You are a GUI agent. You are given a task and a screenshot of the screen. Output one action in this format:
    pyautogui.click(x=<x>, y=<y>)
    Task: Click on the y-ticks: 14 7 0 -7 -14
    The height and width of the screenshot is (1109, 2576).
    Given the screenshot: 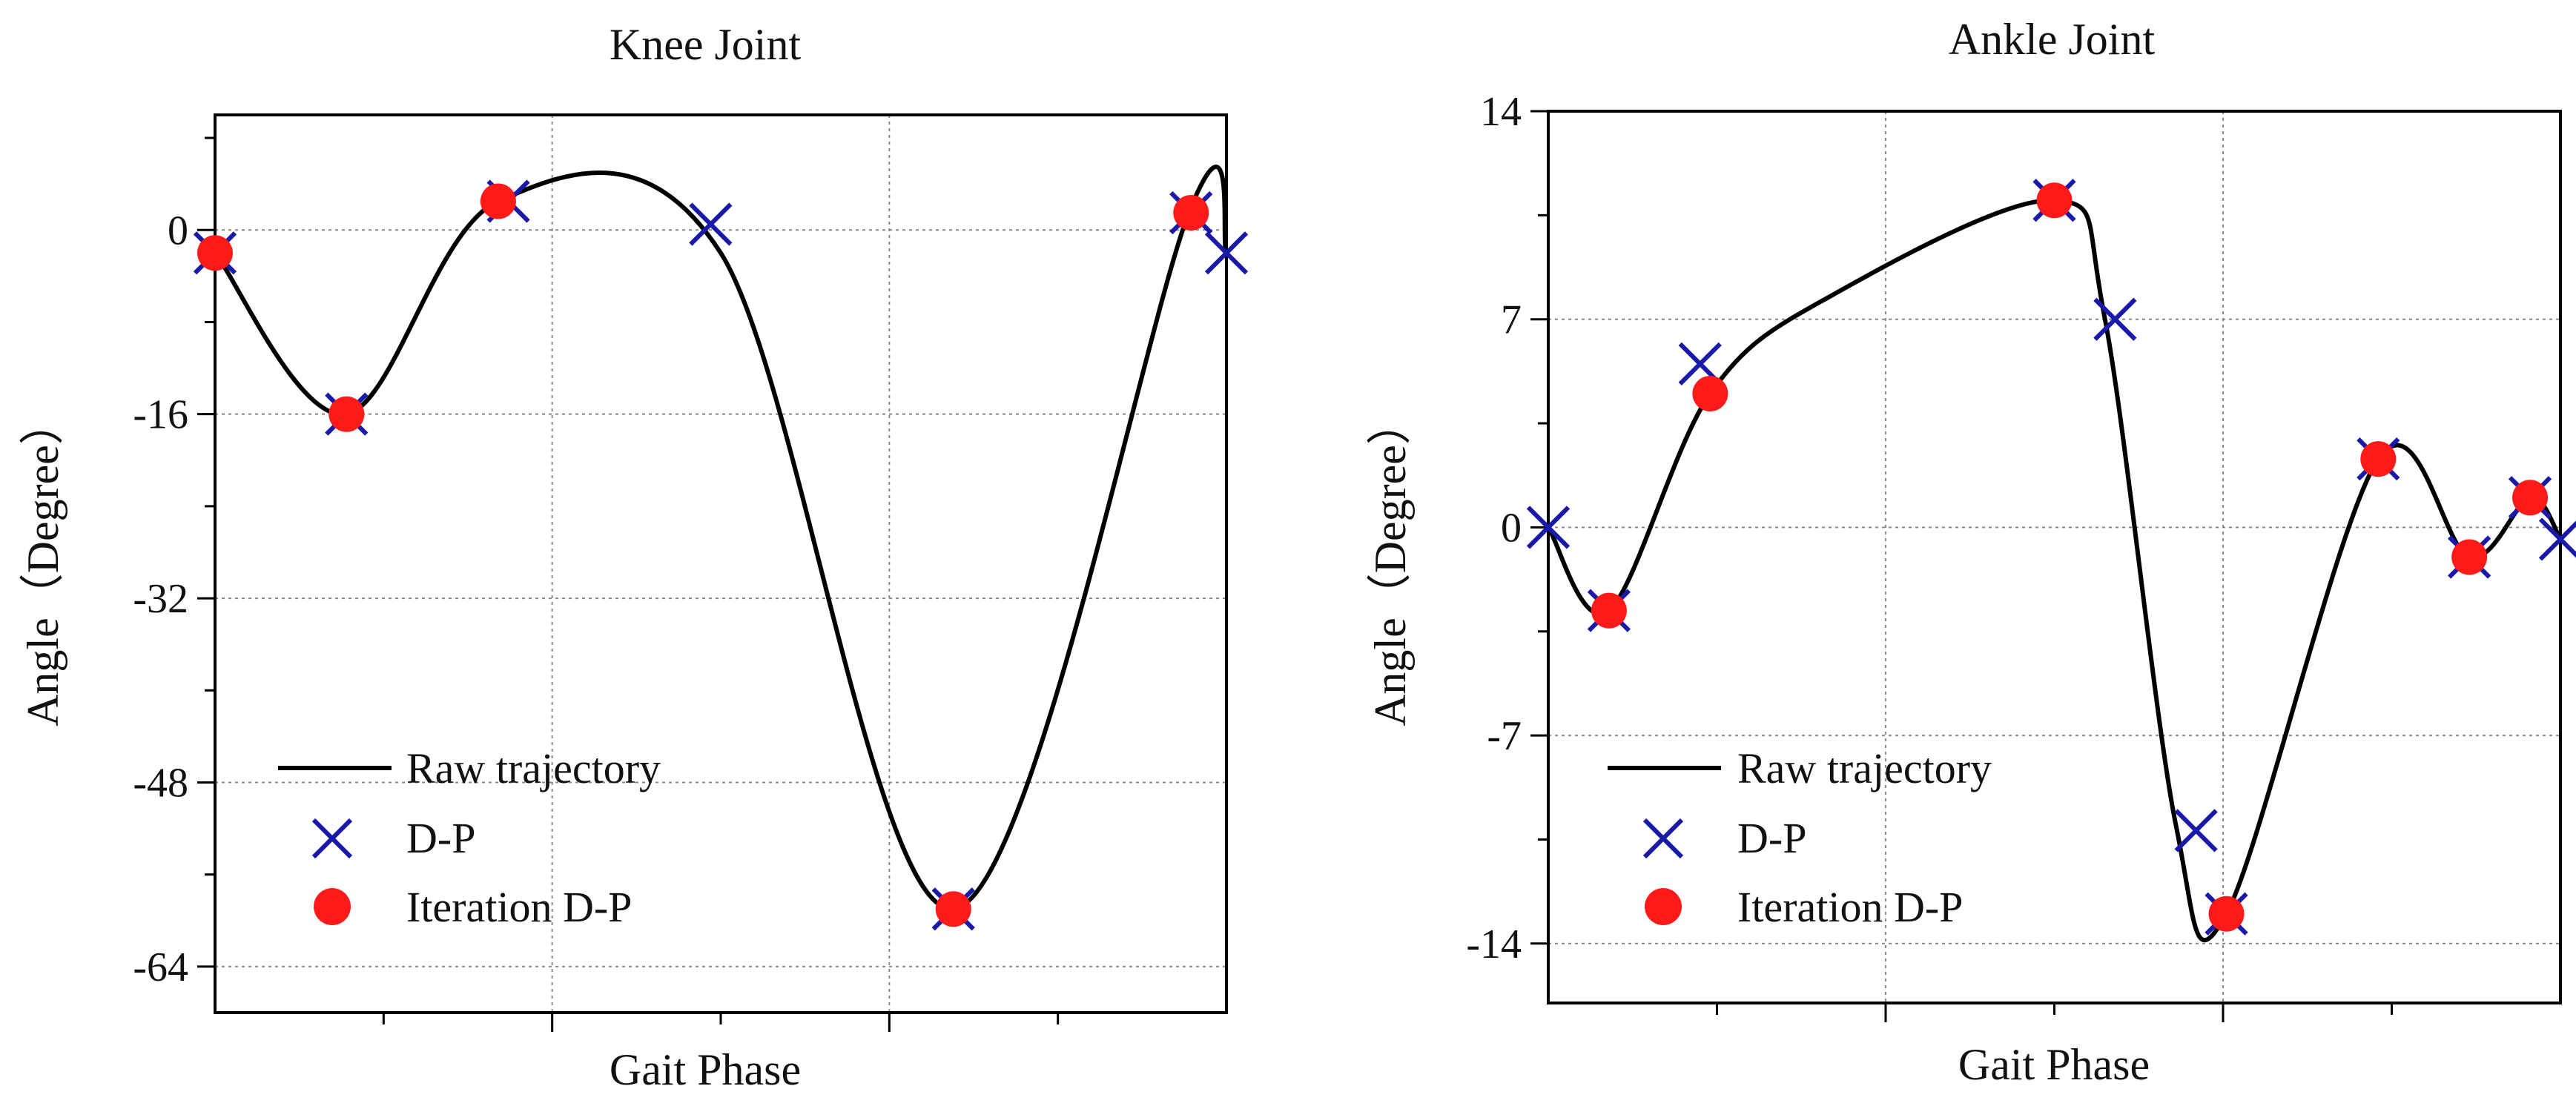 What is the action you would take?
    pyautogui.click(x=1507, y=528)
    